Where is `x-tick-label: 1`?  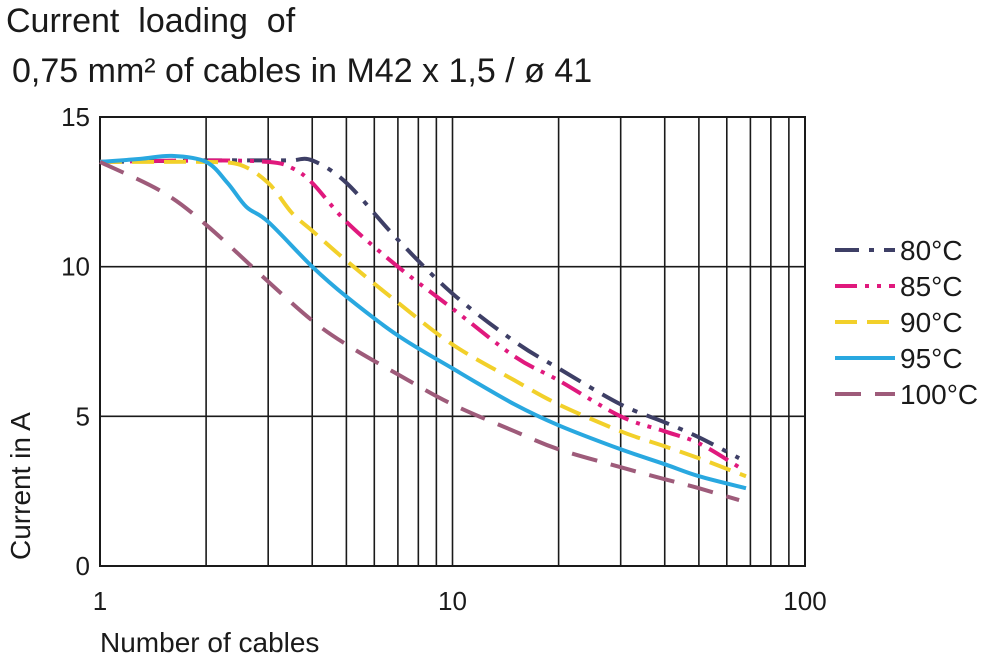 x-tick-label: 1 is located at coordinates (100, 601).